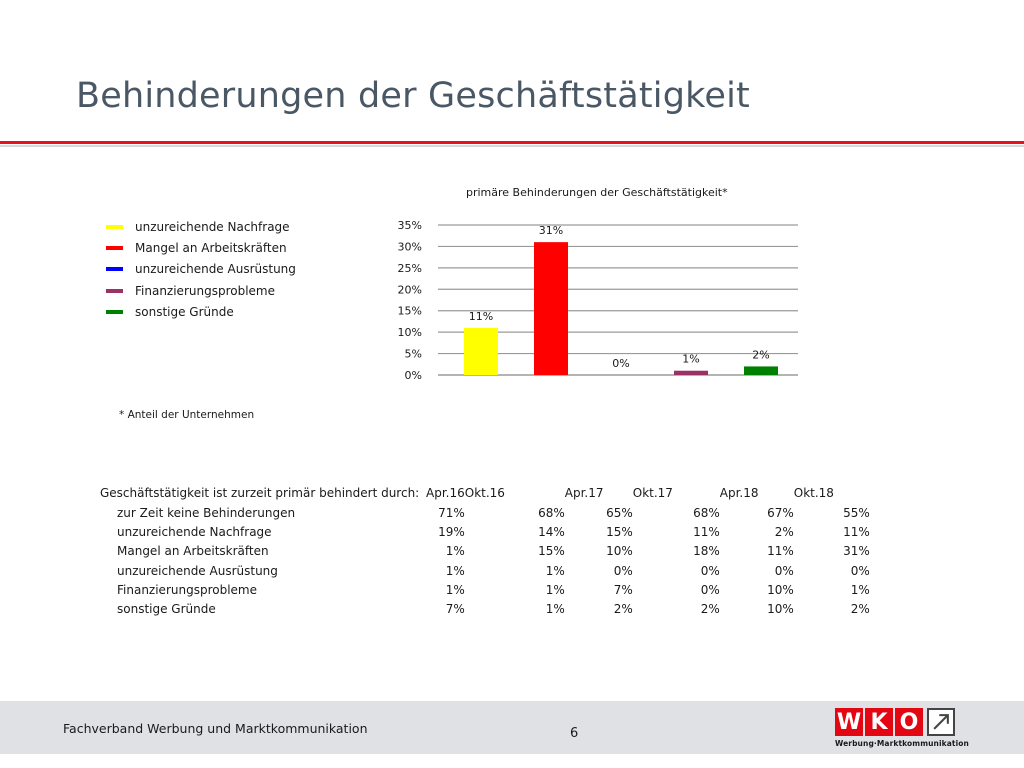 This screenshot has height=768, width=1024. What do you see at coordinates (598, 300) in the screenshot?
I see `bar-chart: 0% 5% 10% 15% 20% 25% 30% 35% 11% 31% 0% 1% 2%` at bounding box center [598, 300].